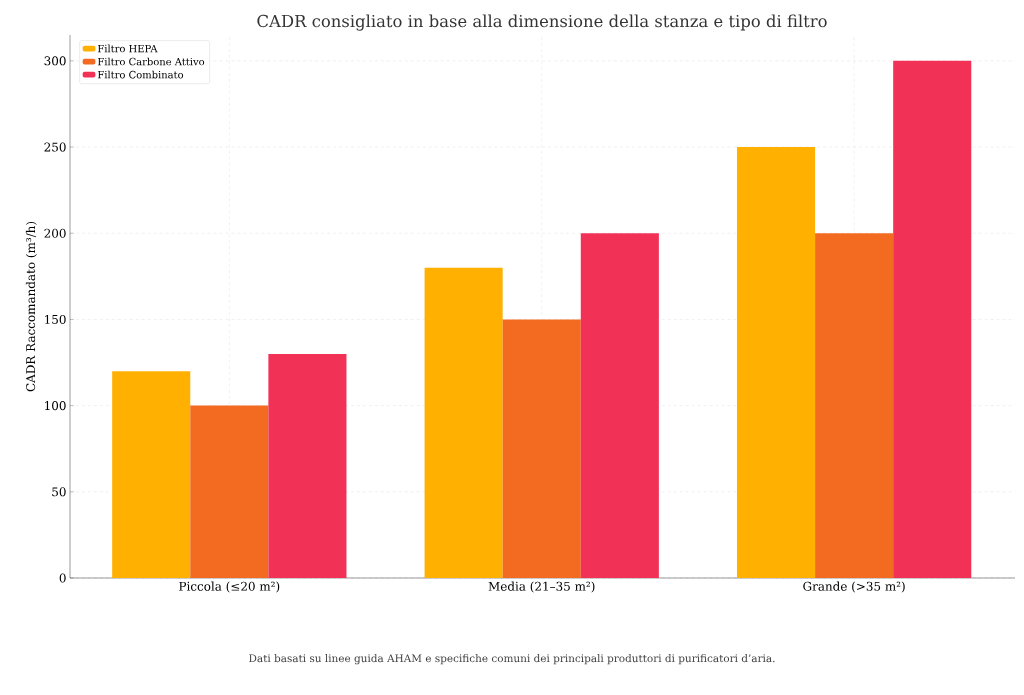 Image resolution: width=1024 pixels, height=695 pixels. What do you see at coordinates (55, 406) in the screenshot?
I see `y-tick-label: 100` at bounding box center [55, 406].